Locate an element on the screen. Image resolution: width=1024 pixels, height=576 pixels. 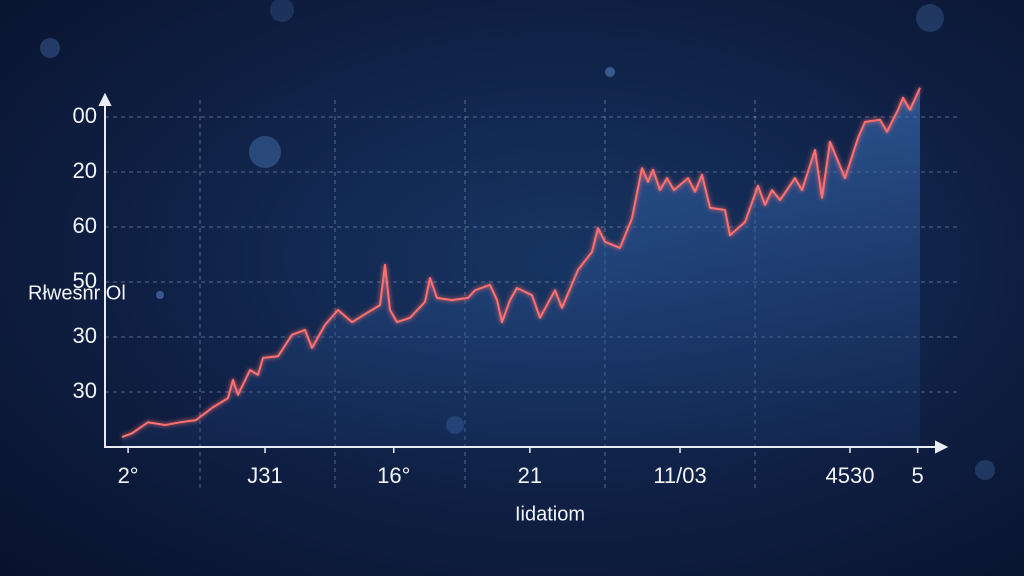
y-tick-label: 00 is located at coordinates (85, 115).